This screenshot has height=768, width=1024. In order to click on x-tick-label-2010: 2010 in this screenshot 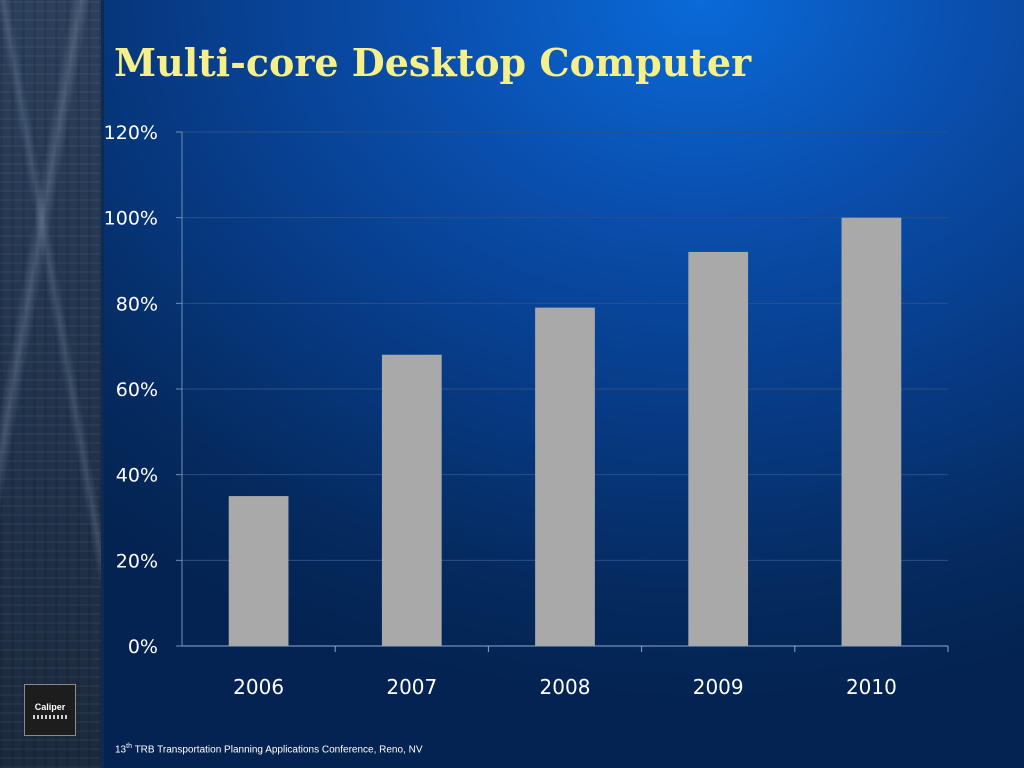, I will do `click(871, 687)`.